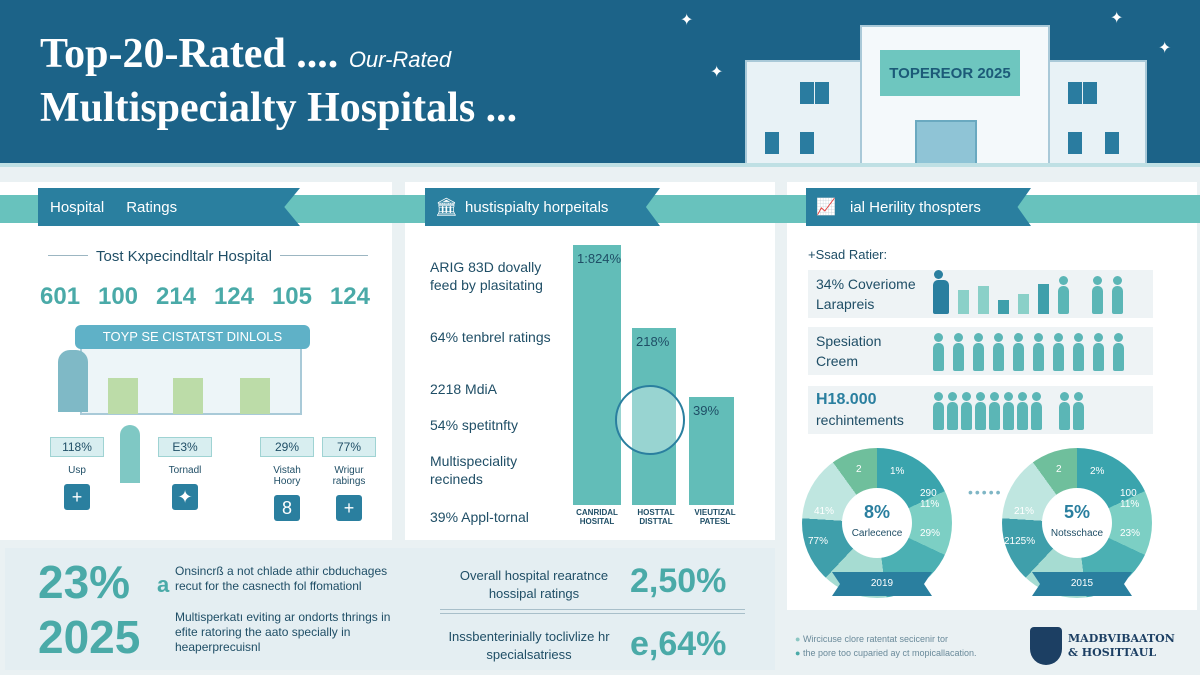 This screenshot has height=675, width=1200. Describe the element at coordinates (349, 479) in the screenshot. I see `rating-tag: 77% Wrigur rabings +` at that location.